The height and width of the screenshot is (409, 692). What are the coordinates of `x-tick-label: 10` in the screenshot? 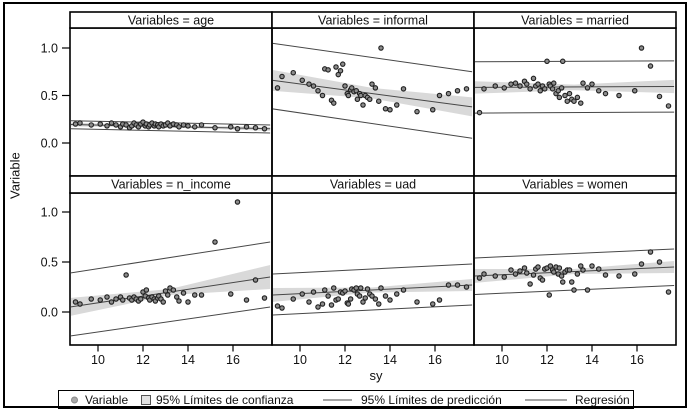 It's located at (300, 360).